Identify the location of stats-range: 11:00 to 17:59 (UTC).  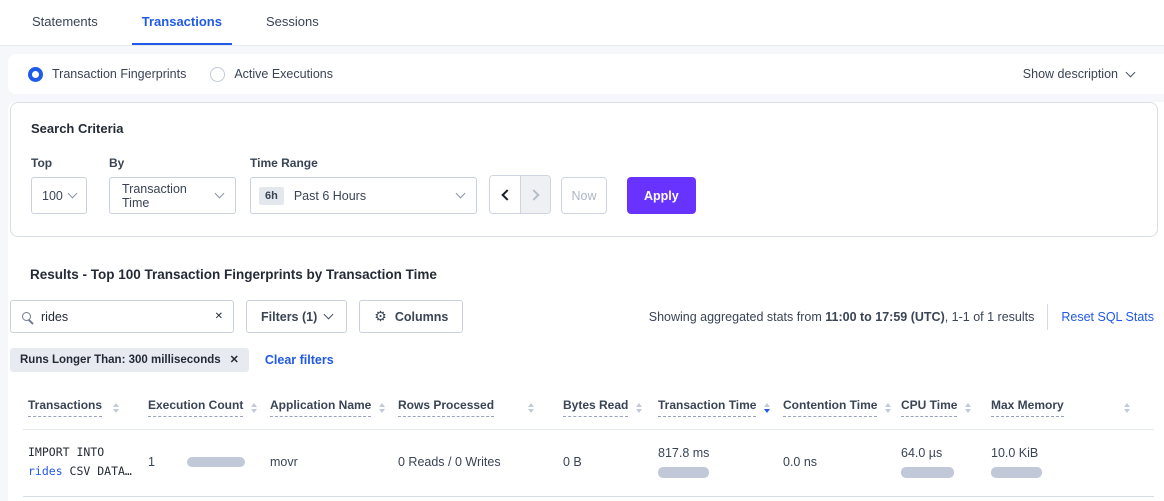
(885, 316).